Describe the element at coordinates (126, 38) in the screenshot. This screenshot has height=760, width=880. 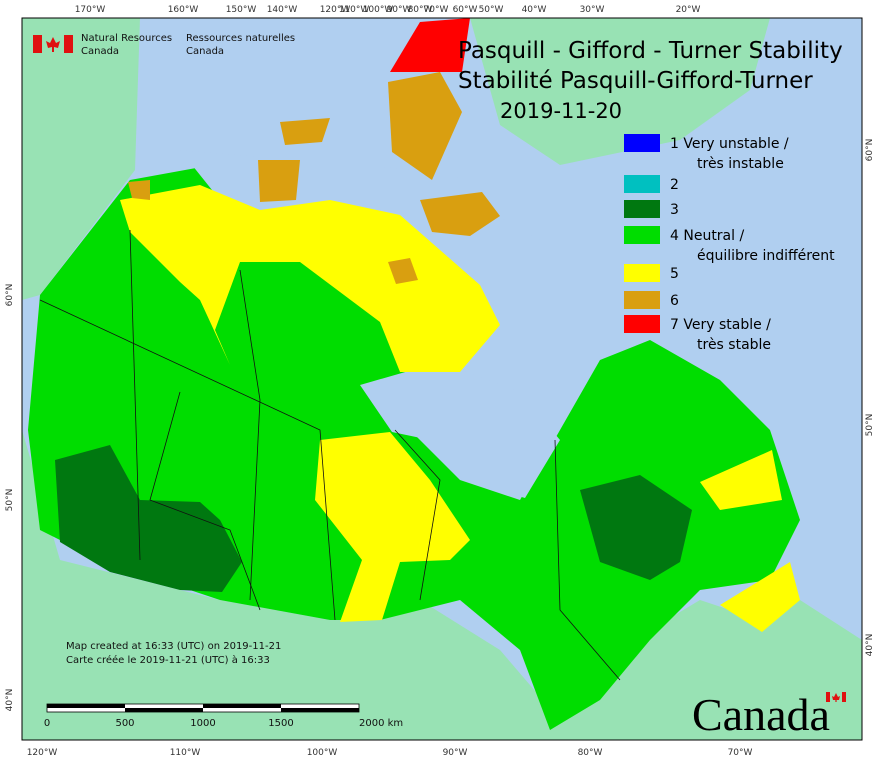
I see `agency-en: Natural Resources` at that location.